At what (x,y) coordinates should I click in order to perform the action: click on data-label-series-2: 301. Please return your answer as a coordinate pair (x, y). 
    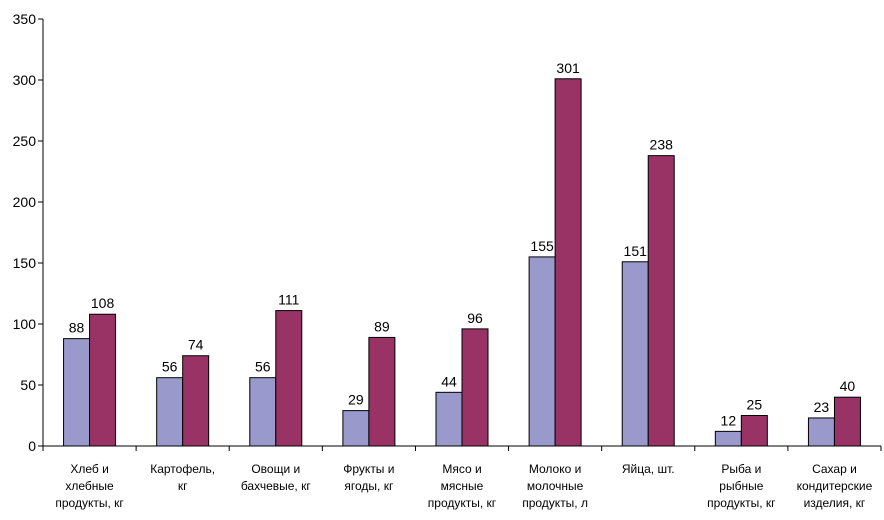
    Looking at the image, I should click on (568, 68).